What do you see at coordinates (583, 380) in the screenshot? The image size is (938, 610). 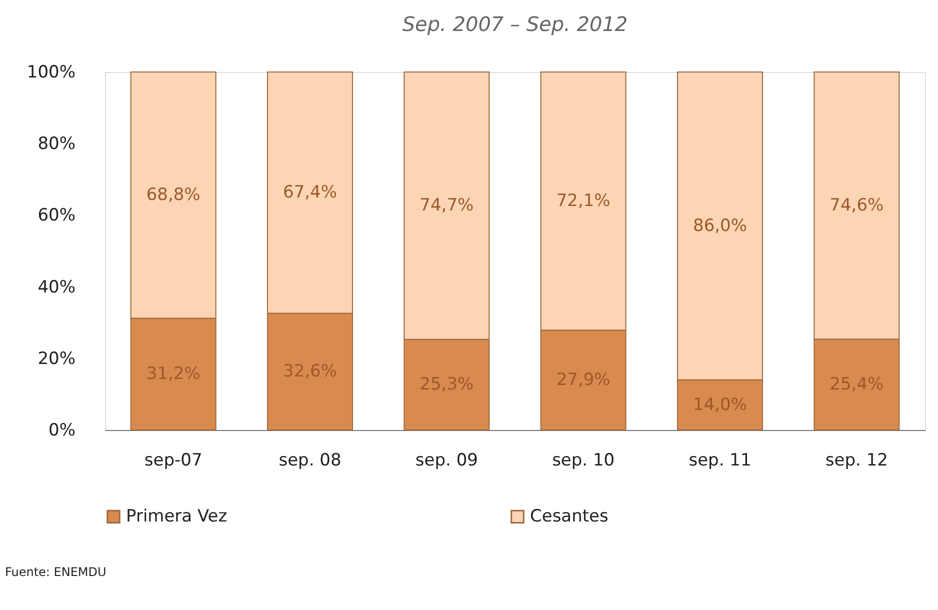 I see `data-label: 27,9%` at bounding box center [583, 380].